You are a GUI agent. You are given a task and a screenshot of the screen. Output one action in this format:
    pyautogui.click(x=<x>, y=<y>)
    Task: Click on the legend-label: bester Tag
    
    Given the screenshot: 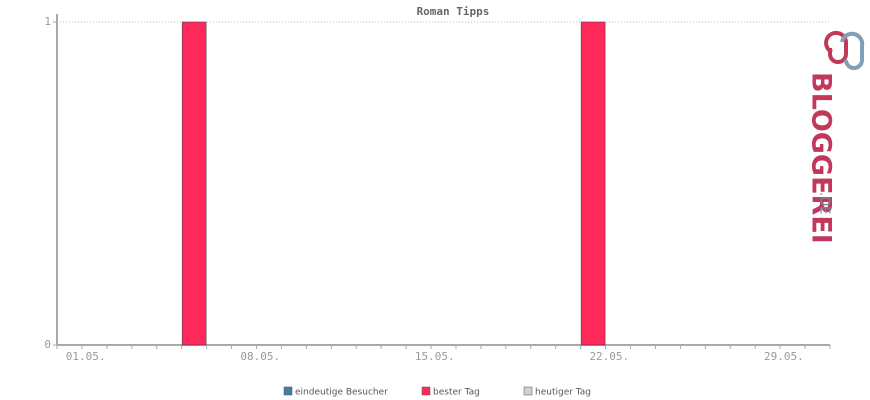 What is the action you would take?
    pyautogui.click(x=456, y=393)
    